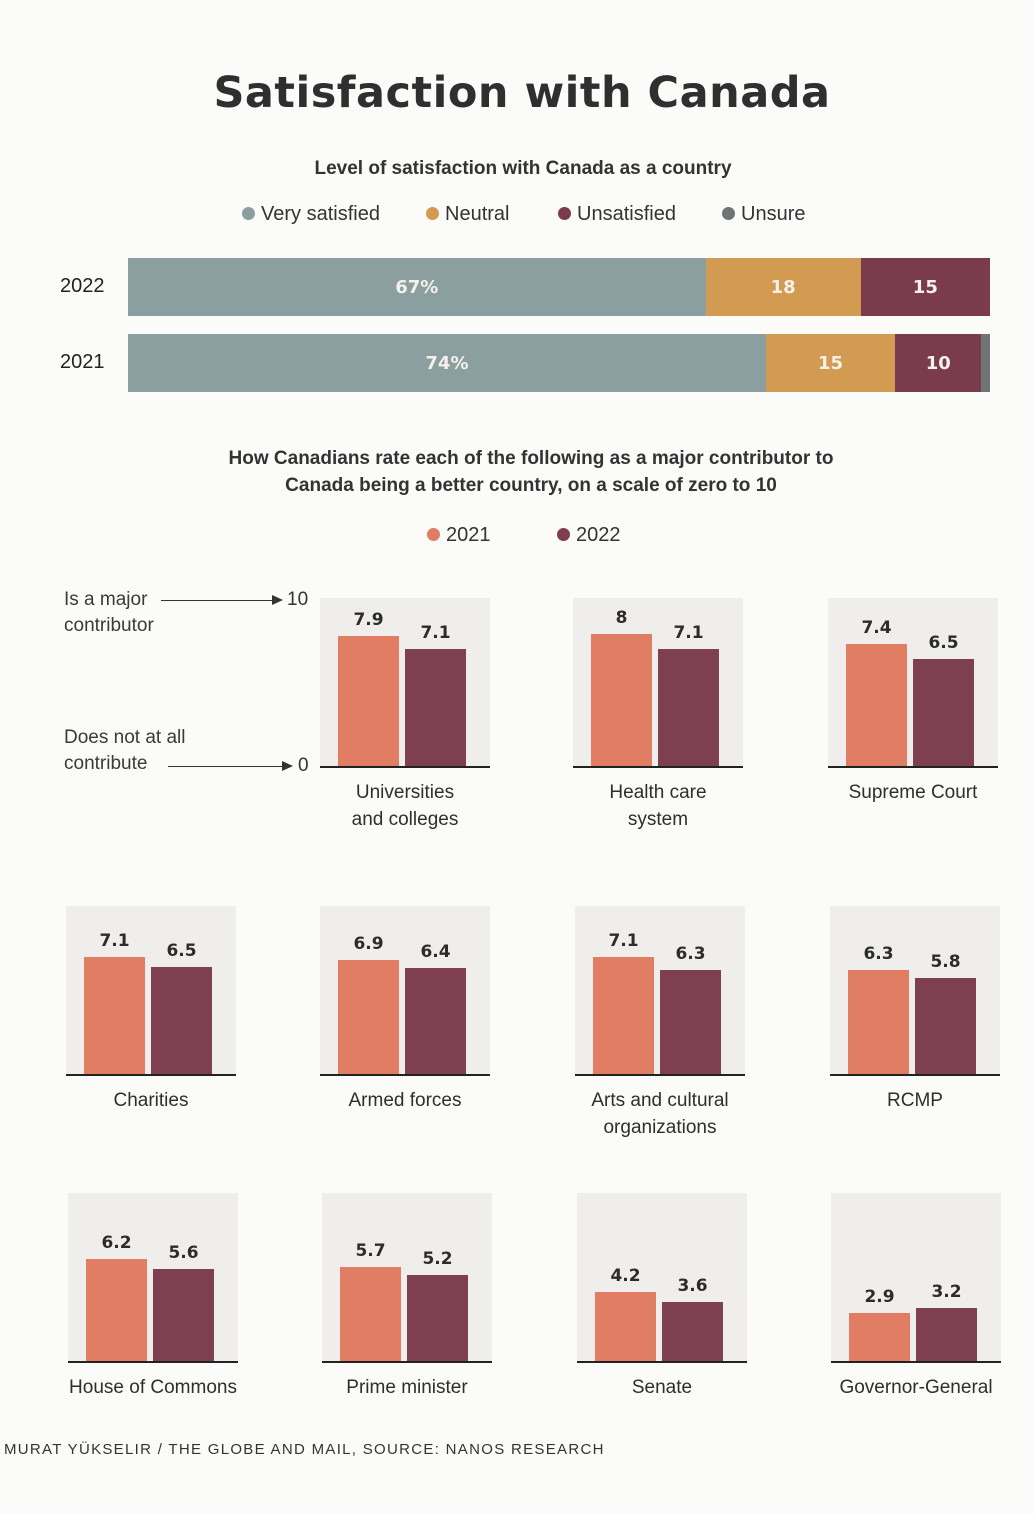  I want to click on data-label: 3.6, so click(692, 1285).